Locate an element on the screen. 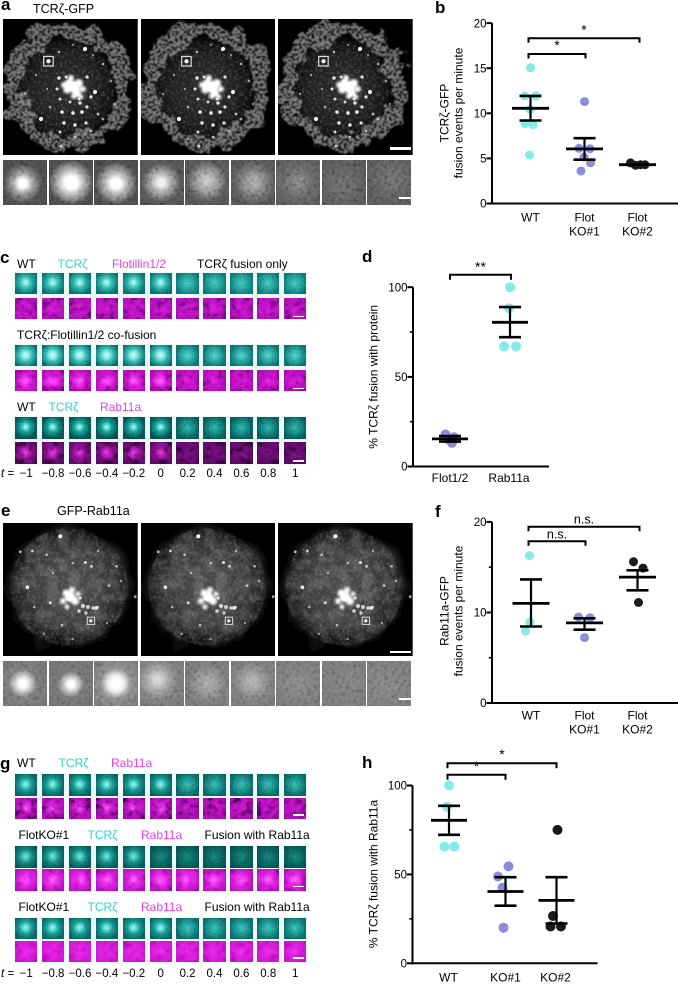  svg-text: 15 is located at coordinates (480, 69).